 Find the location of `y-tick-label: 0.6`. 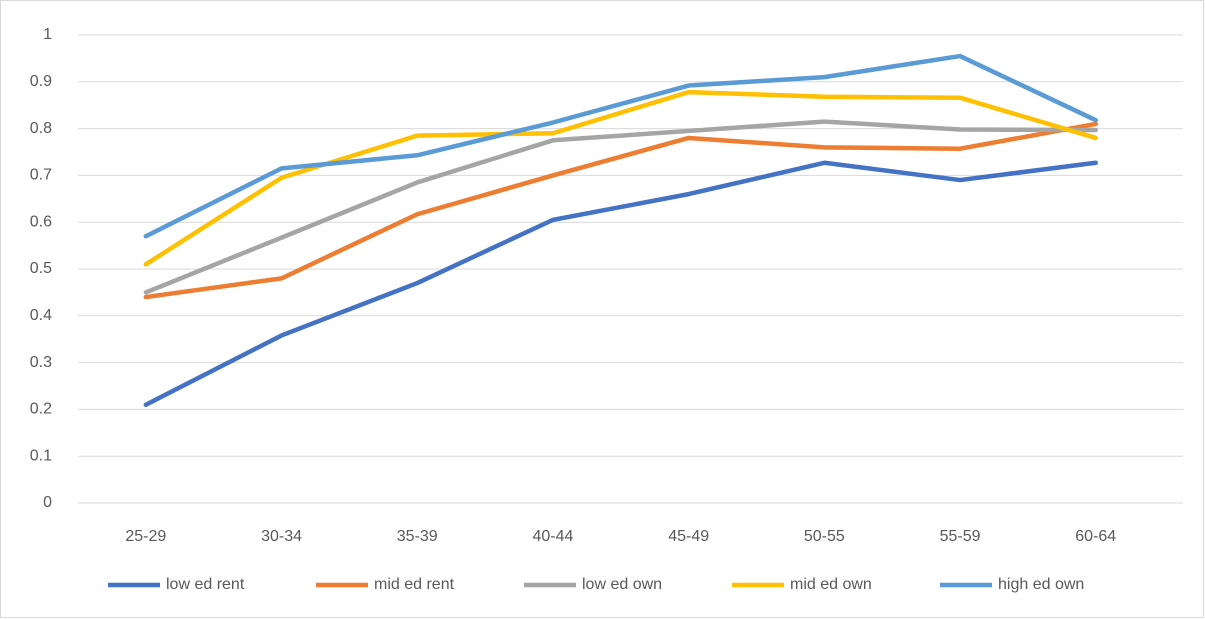

y-tick-label: 0.6 is located at coordinates (41, 221).